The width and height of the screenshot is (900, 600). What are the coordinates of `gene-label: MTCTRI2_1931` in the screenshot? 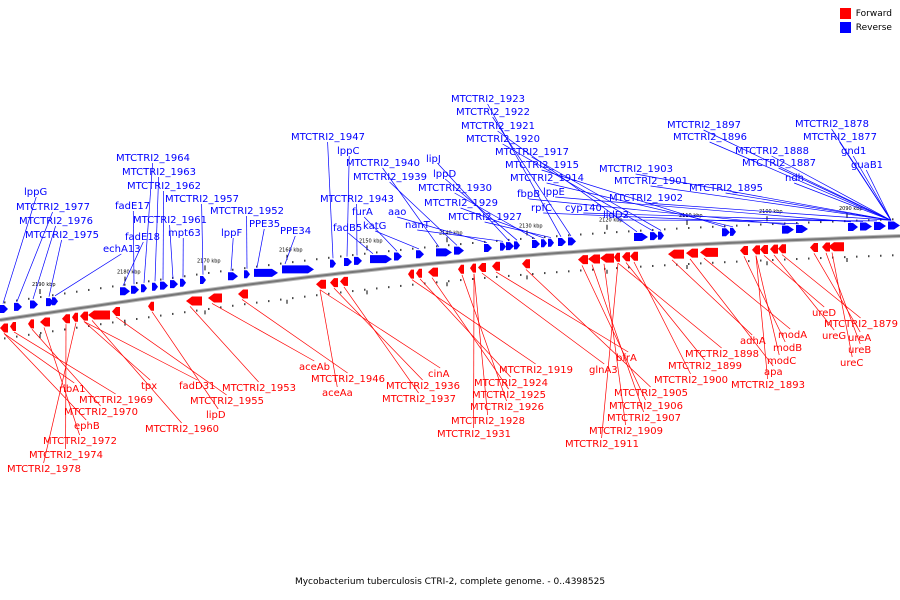 It's located at (474, 434).